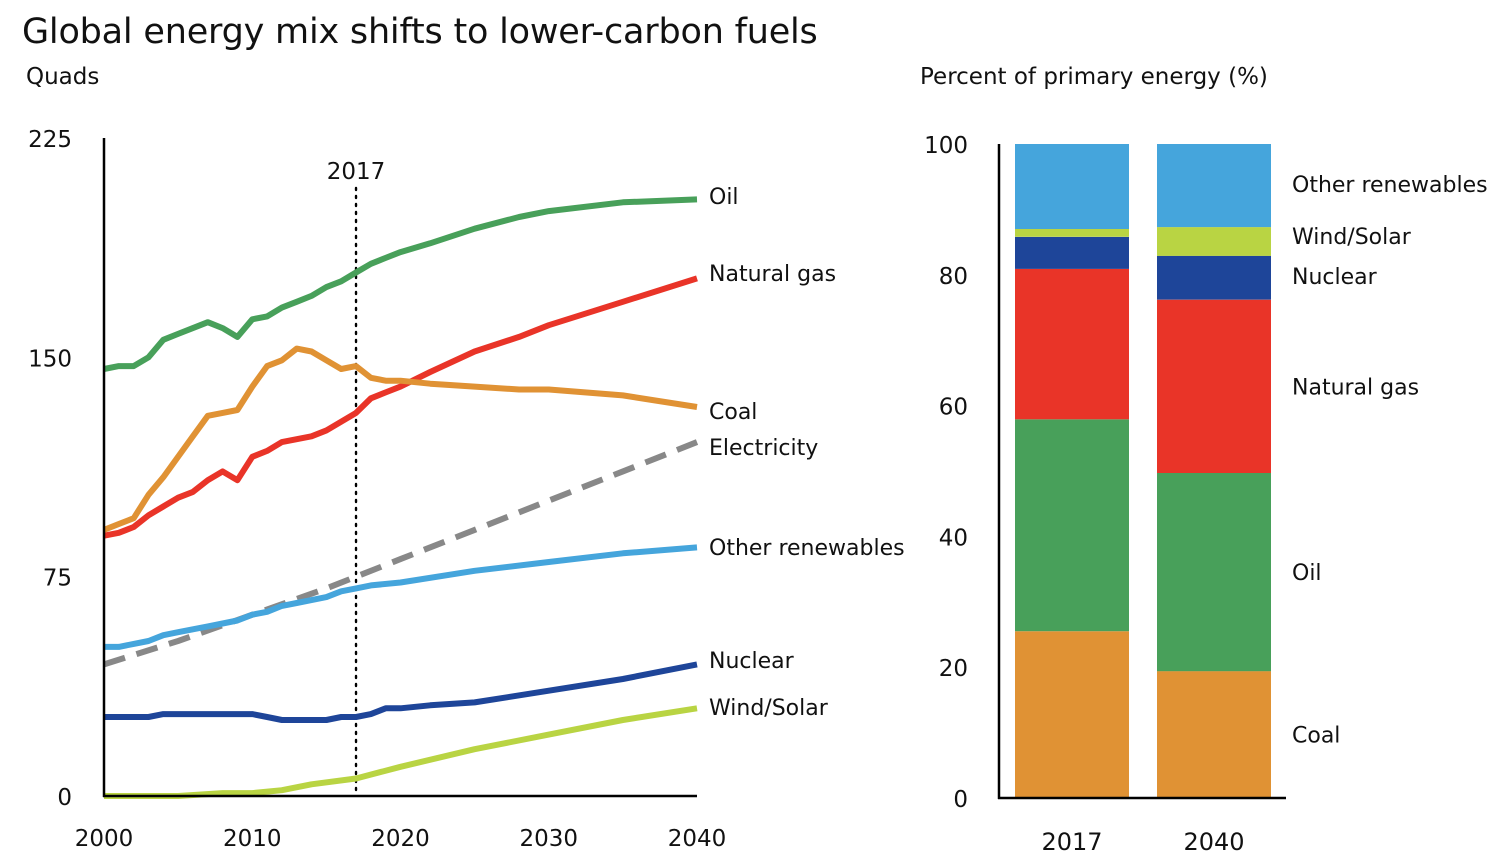 The height and width of the screenshot is (862, 1494). Describe the element at coordinates (63, 77) in the screenshot. I see `left-y-axis-unit: Quads` at that location.